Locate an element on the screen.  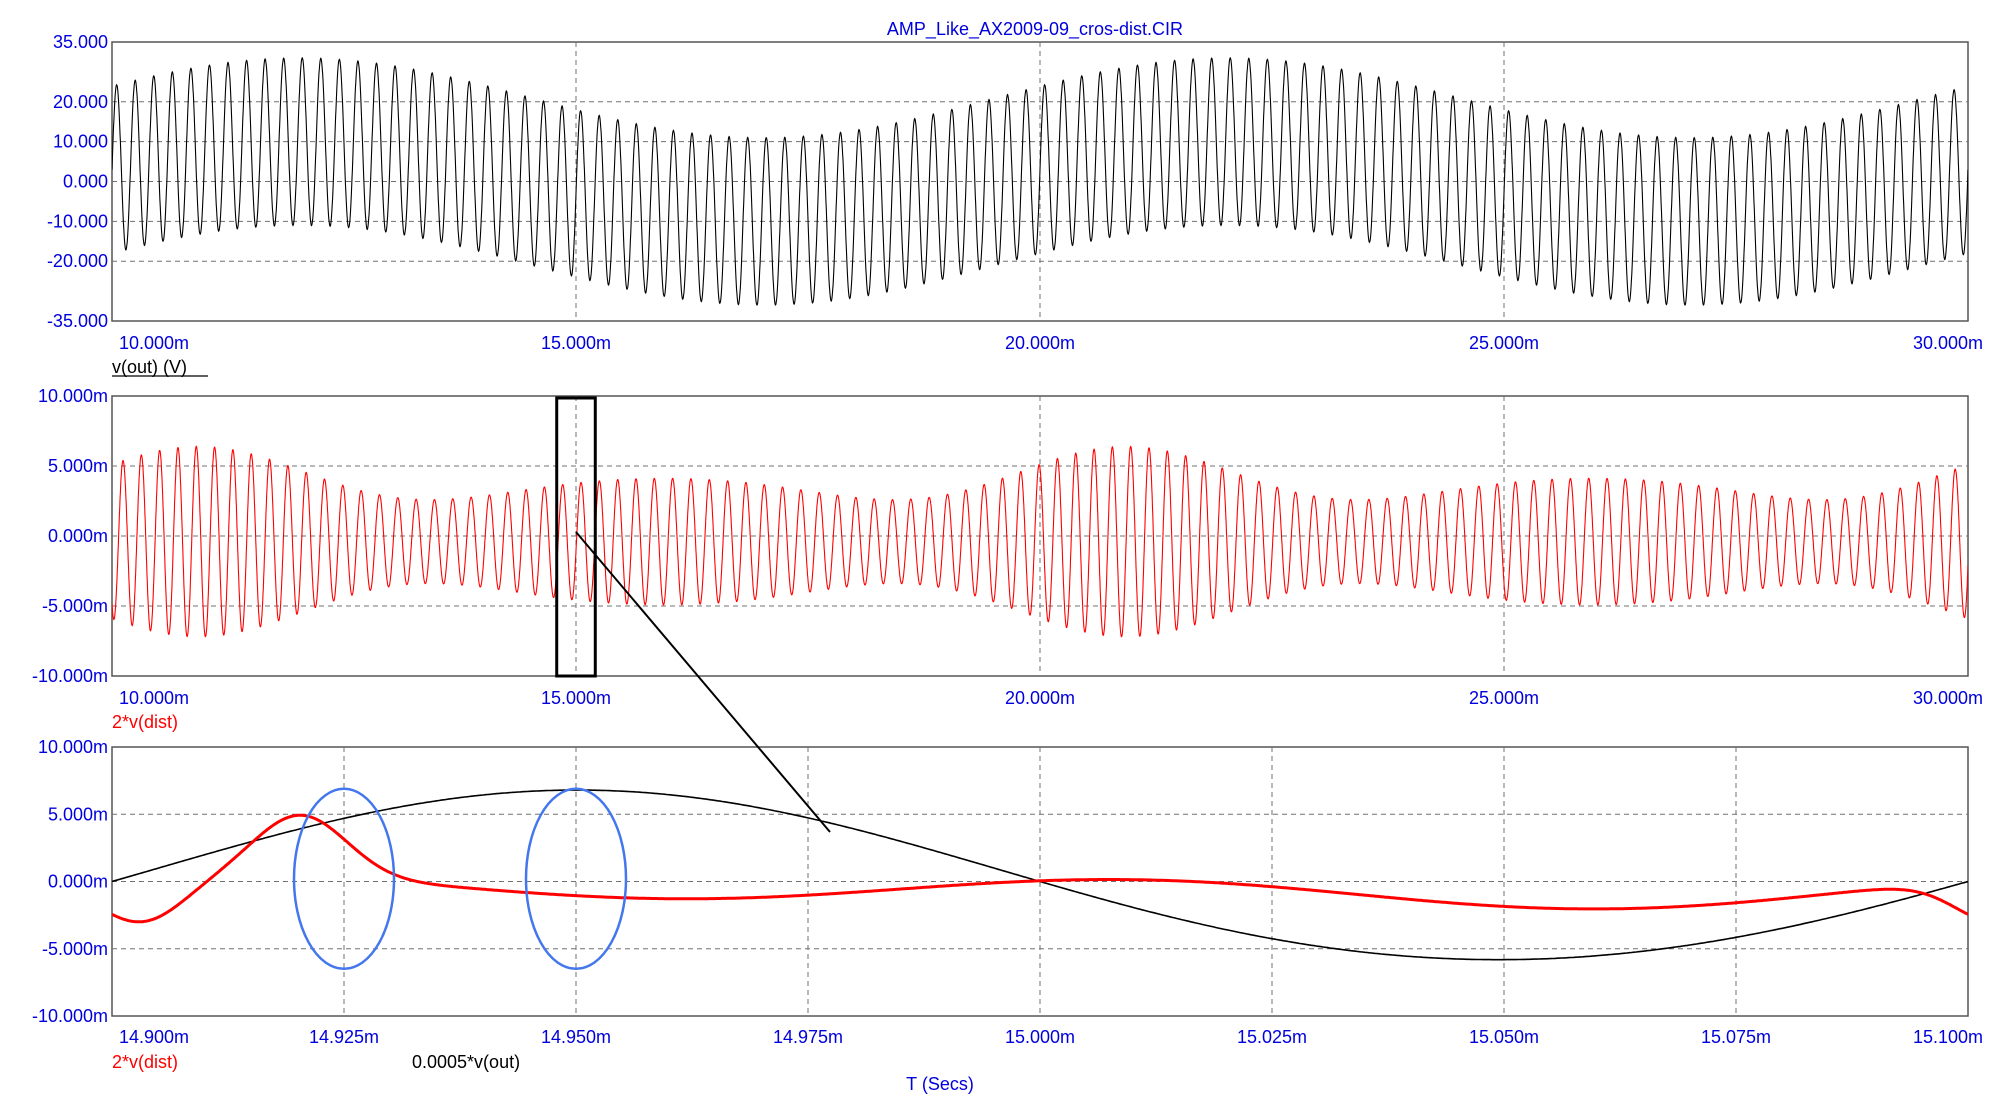
series-line-2-v-dist- is located at coordinates (1040, 868).